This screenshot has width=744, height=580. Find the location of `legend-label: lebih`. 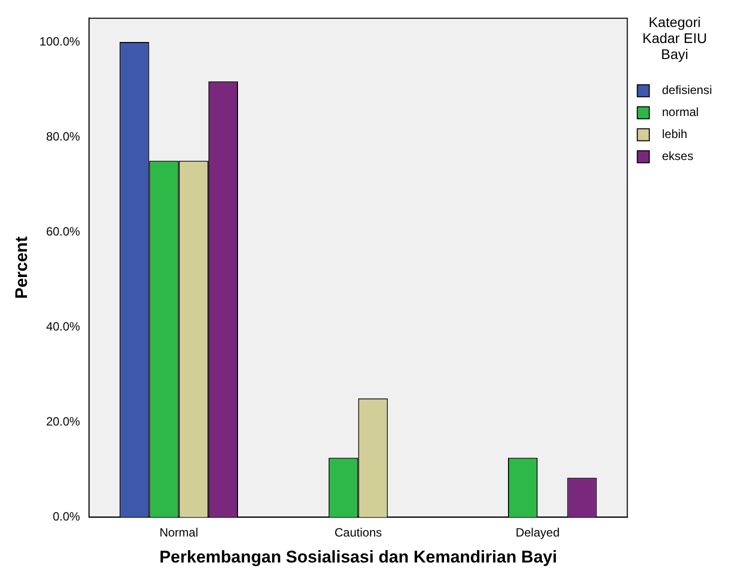

legend-label: lebih is located at coordinates (671, 134).